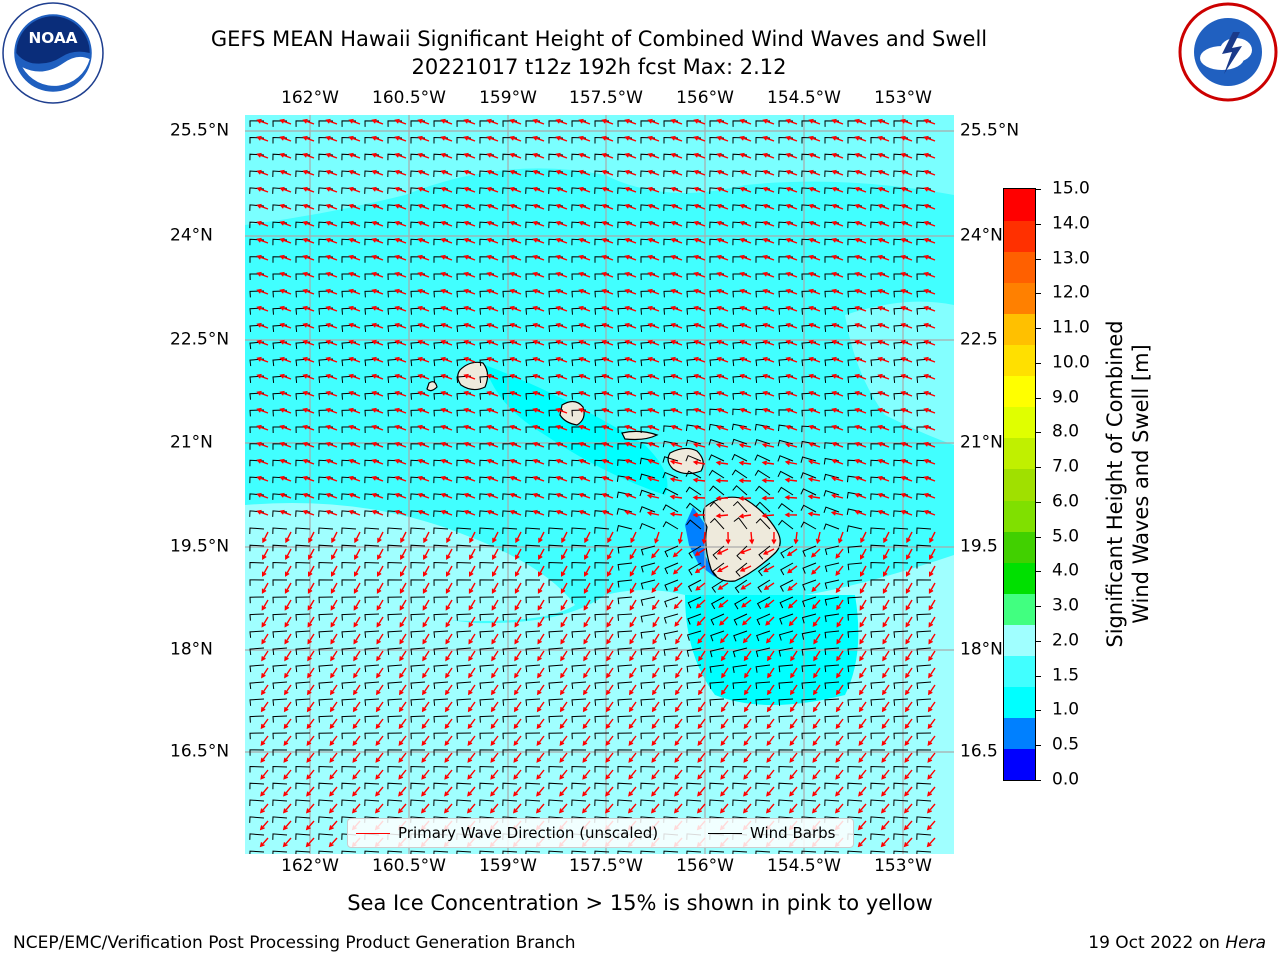 This screenshot has width=1280, height=960. I want to click on colorbar-tick-label: 12.0, so click(1071, 292).